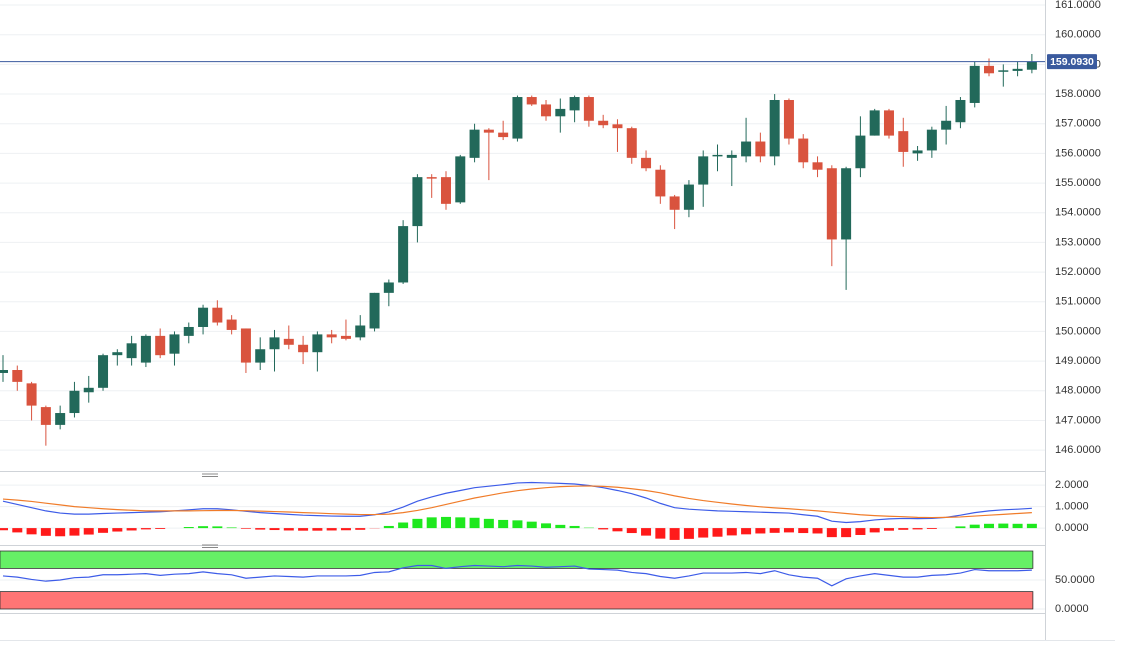 Image resolution: width=1121 pixels, height=654 pixels. Describe the element at coordinates (1078, 153) in the screenshot. I see `y-tick-label: 156.0000` at that location.